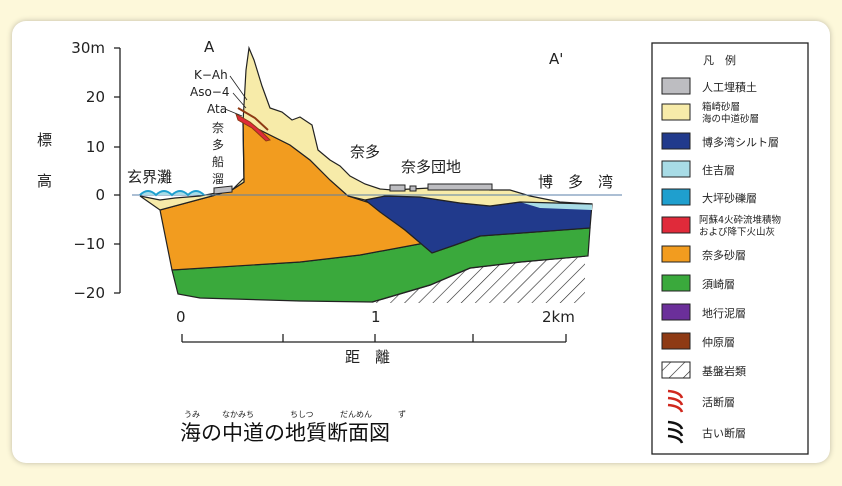 The width and height of the screenshot is (842, 486). I want to click on legend-swatch-aso4, so click(676, 225).